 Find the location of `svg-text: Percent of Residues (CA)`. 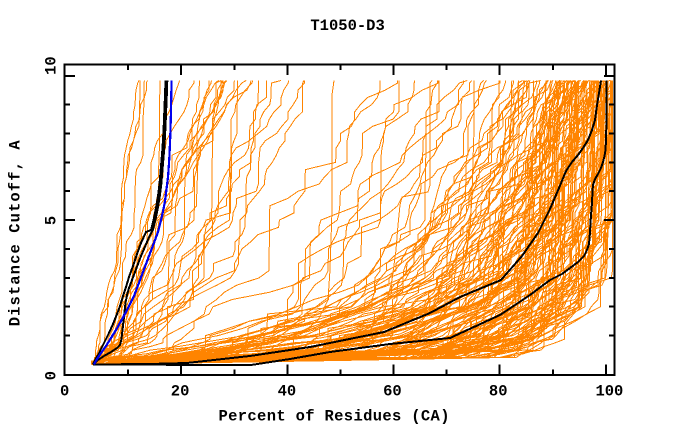

svg-text: Percent of Residues (CA) is located at coordinates (334, 417).